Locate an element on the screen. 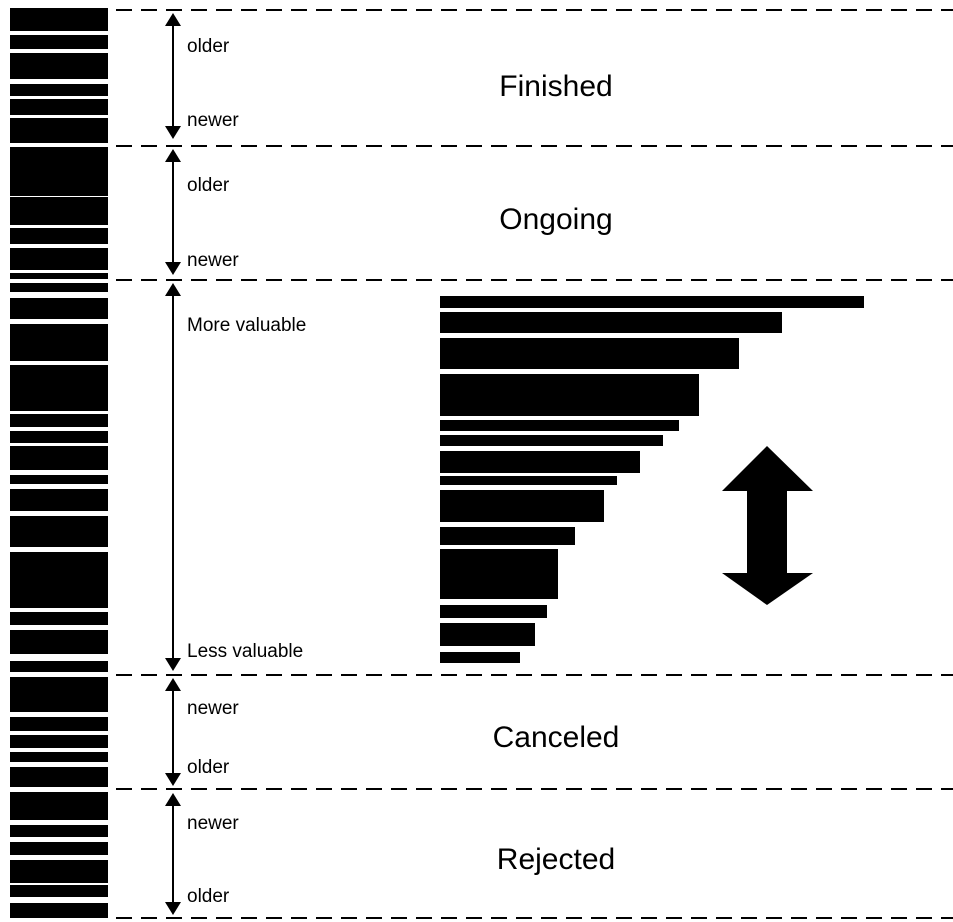 The width and height of the screenshot is (953, 922). section-canceled: newer older Canceled is located at coordinates (392, 732).